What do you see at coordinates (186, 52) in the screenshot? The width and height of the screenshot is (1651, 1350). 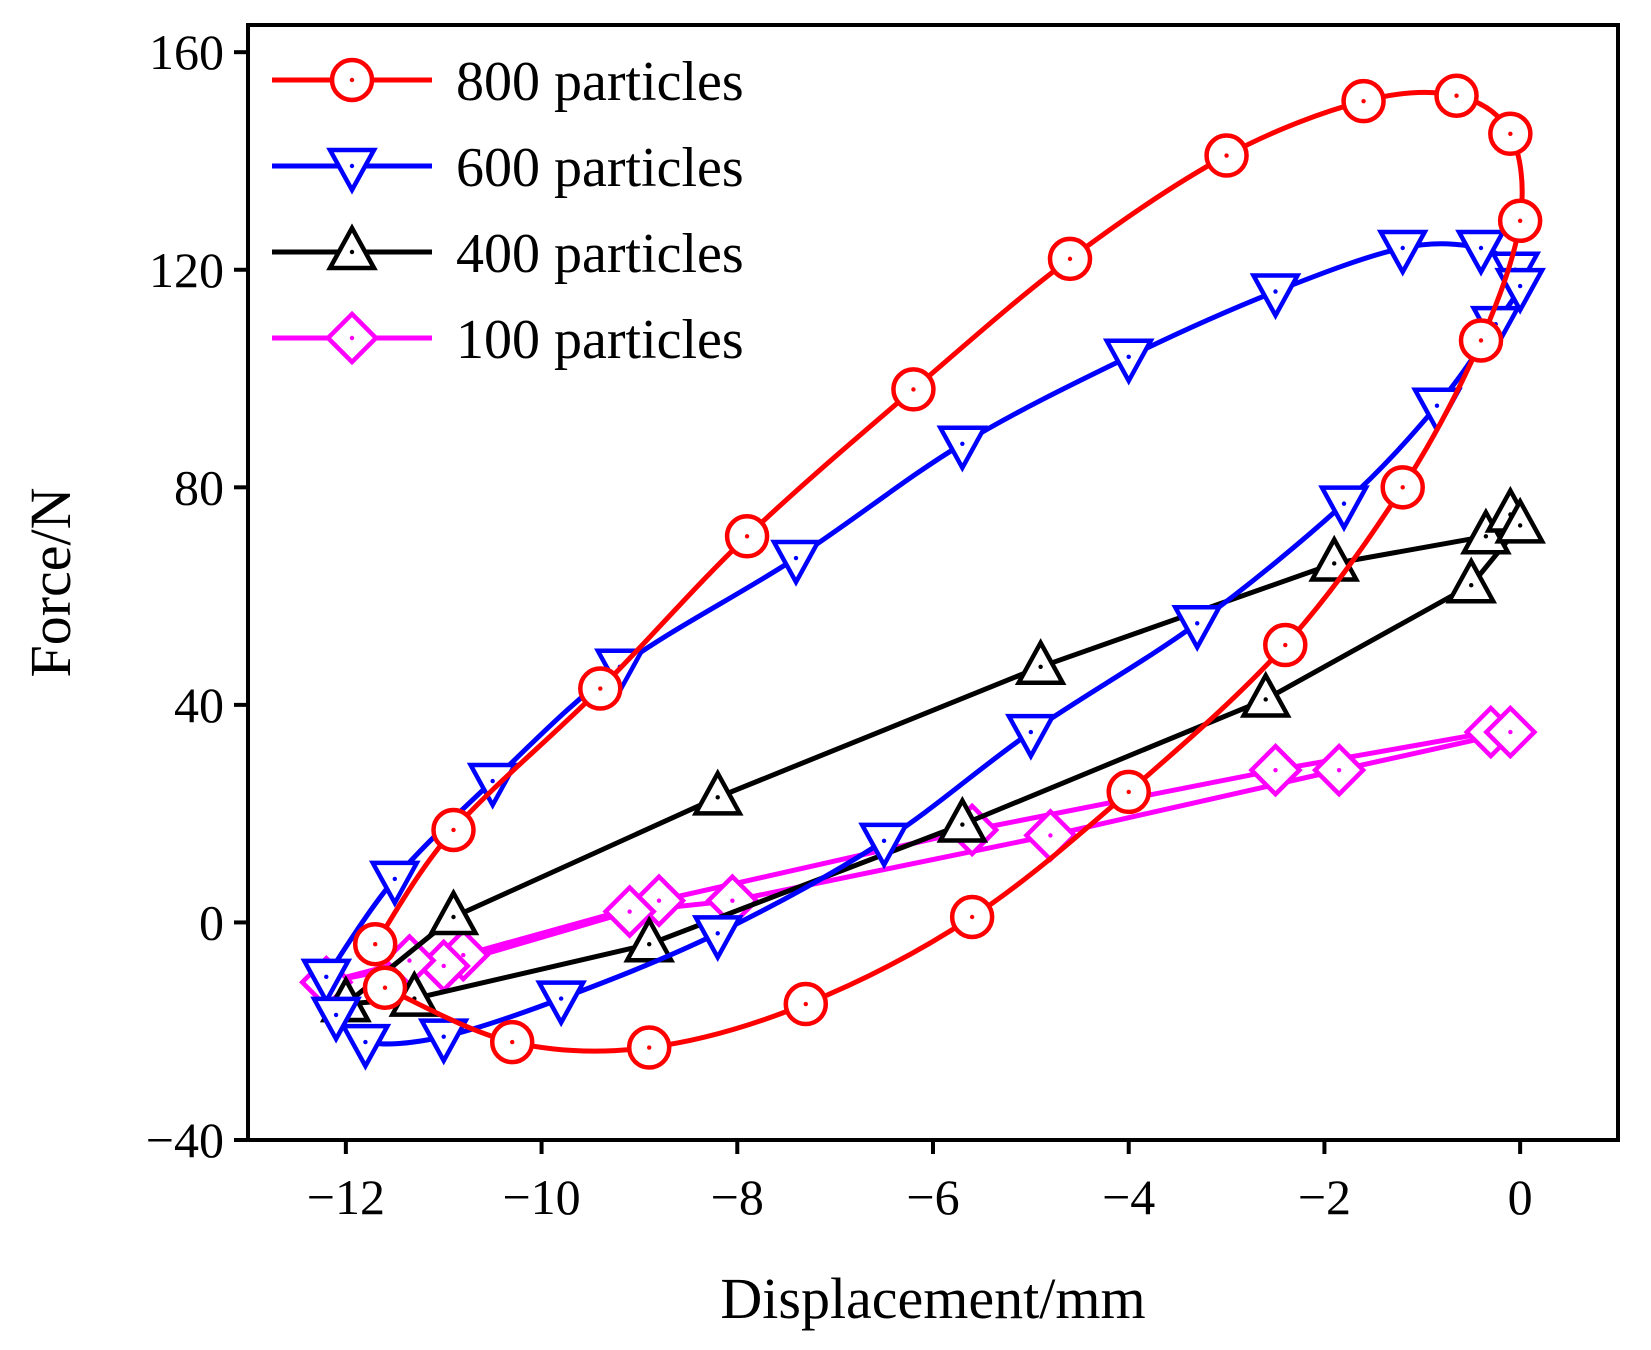 I see `y-tick-label: 160` at bounding box center [186, 52].